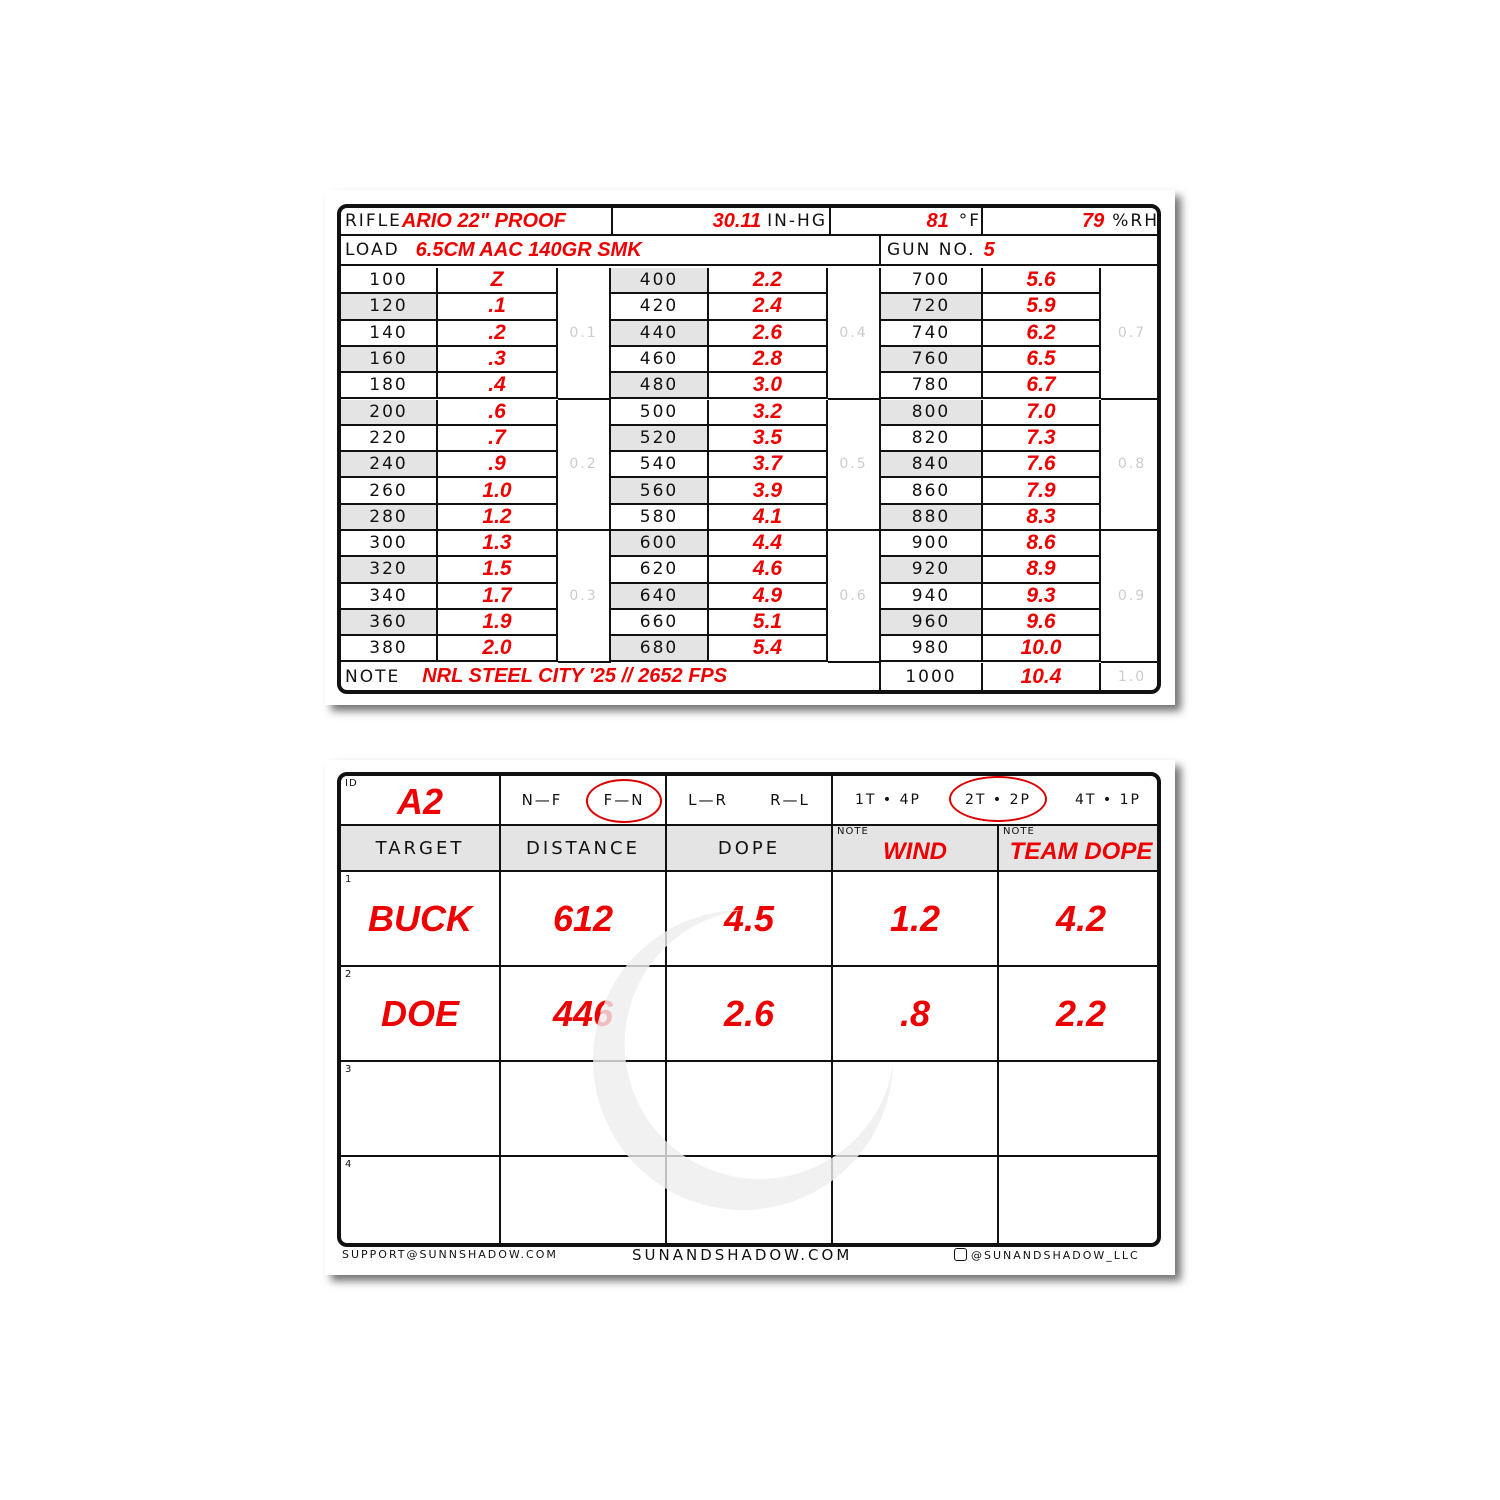 This screenshot has width=1500, height=1500. I want to click on mil-cell: 0.3, so click(584, 597).